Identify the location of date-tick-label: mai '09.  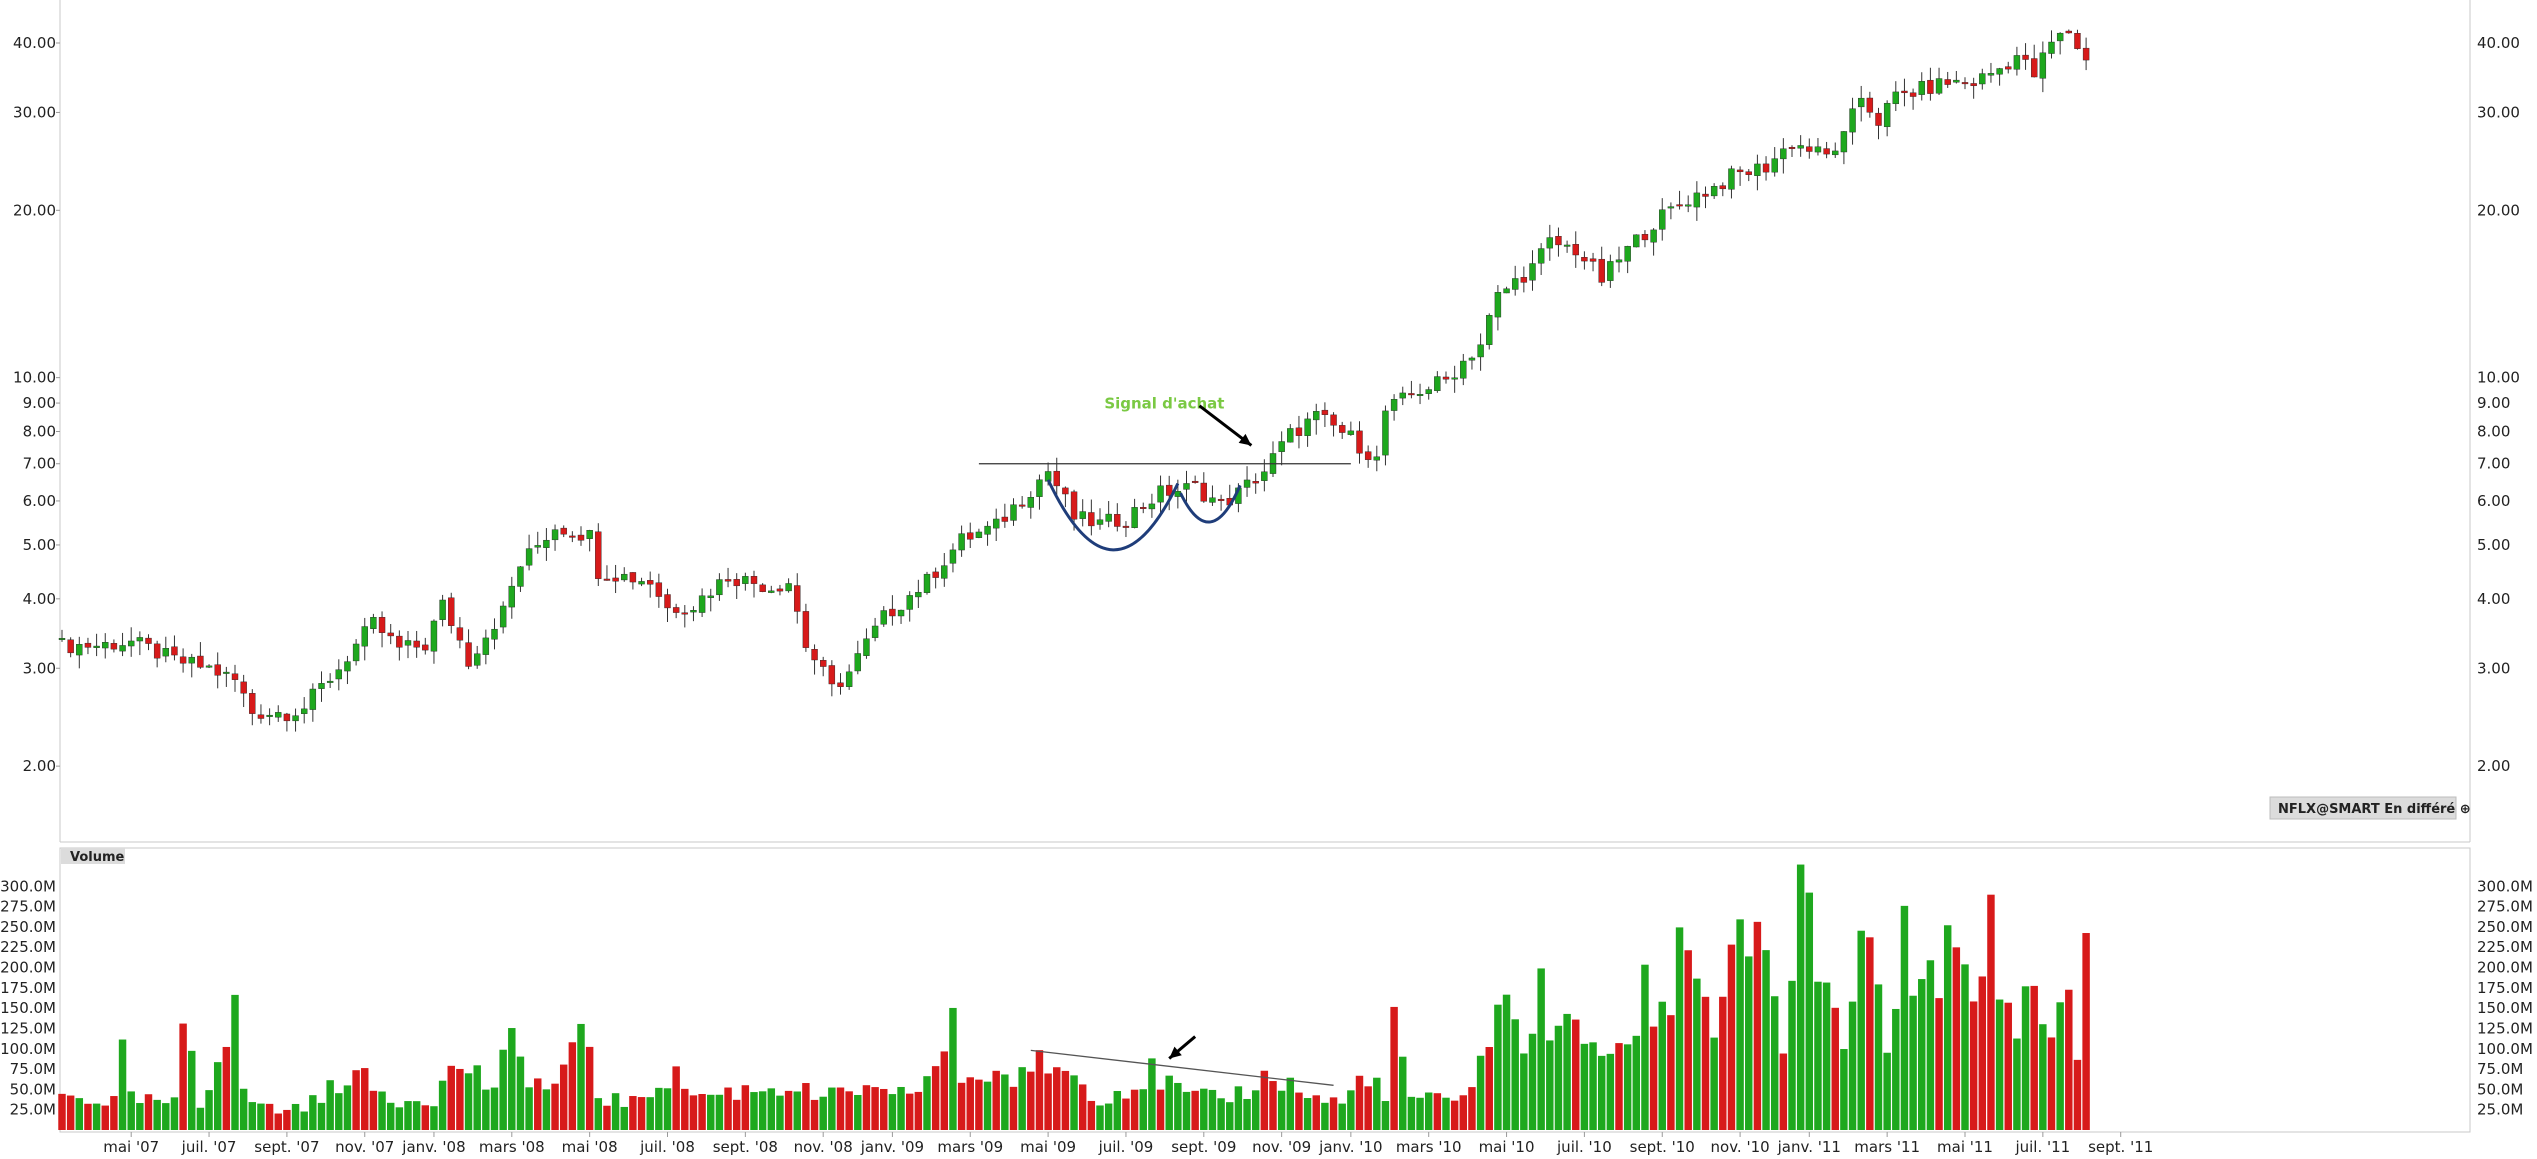
(1048, 1147).